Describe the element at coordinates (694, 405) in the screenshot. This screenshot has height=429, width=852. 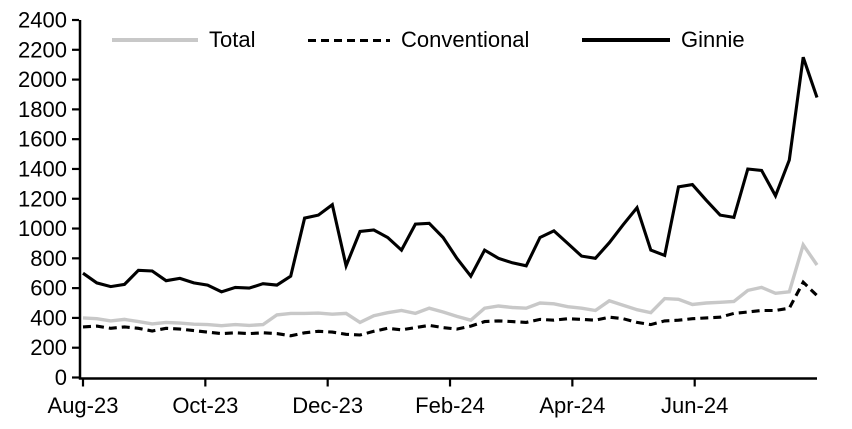
I see `x-tick-label: Jun-24` at that location.